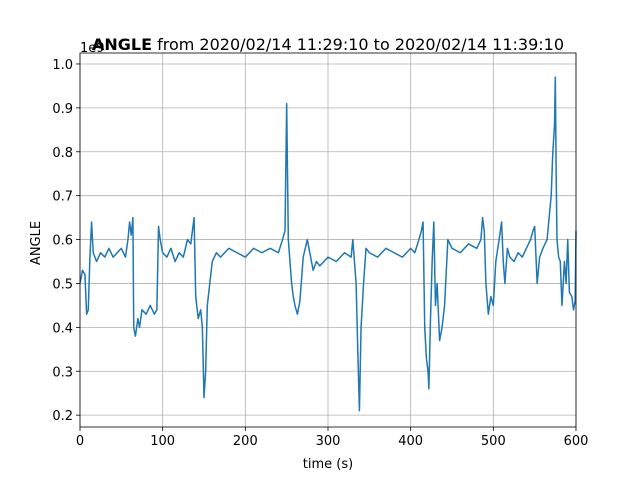 The width and height of the screenshot is (640, 480). What do you see at coordinates (162, 441) in the screenshot?
I see `x-tick-label: 100` at bounding box center [162, 441].